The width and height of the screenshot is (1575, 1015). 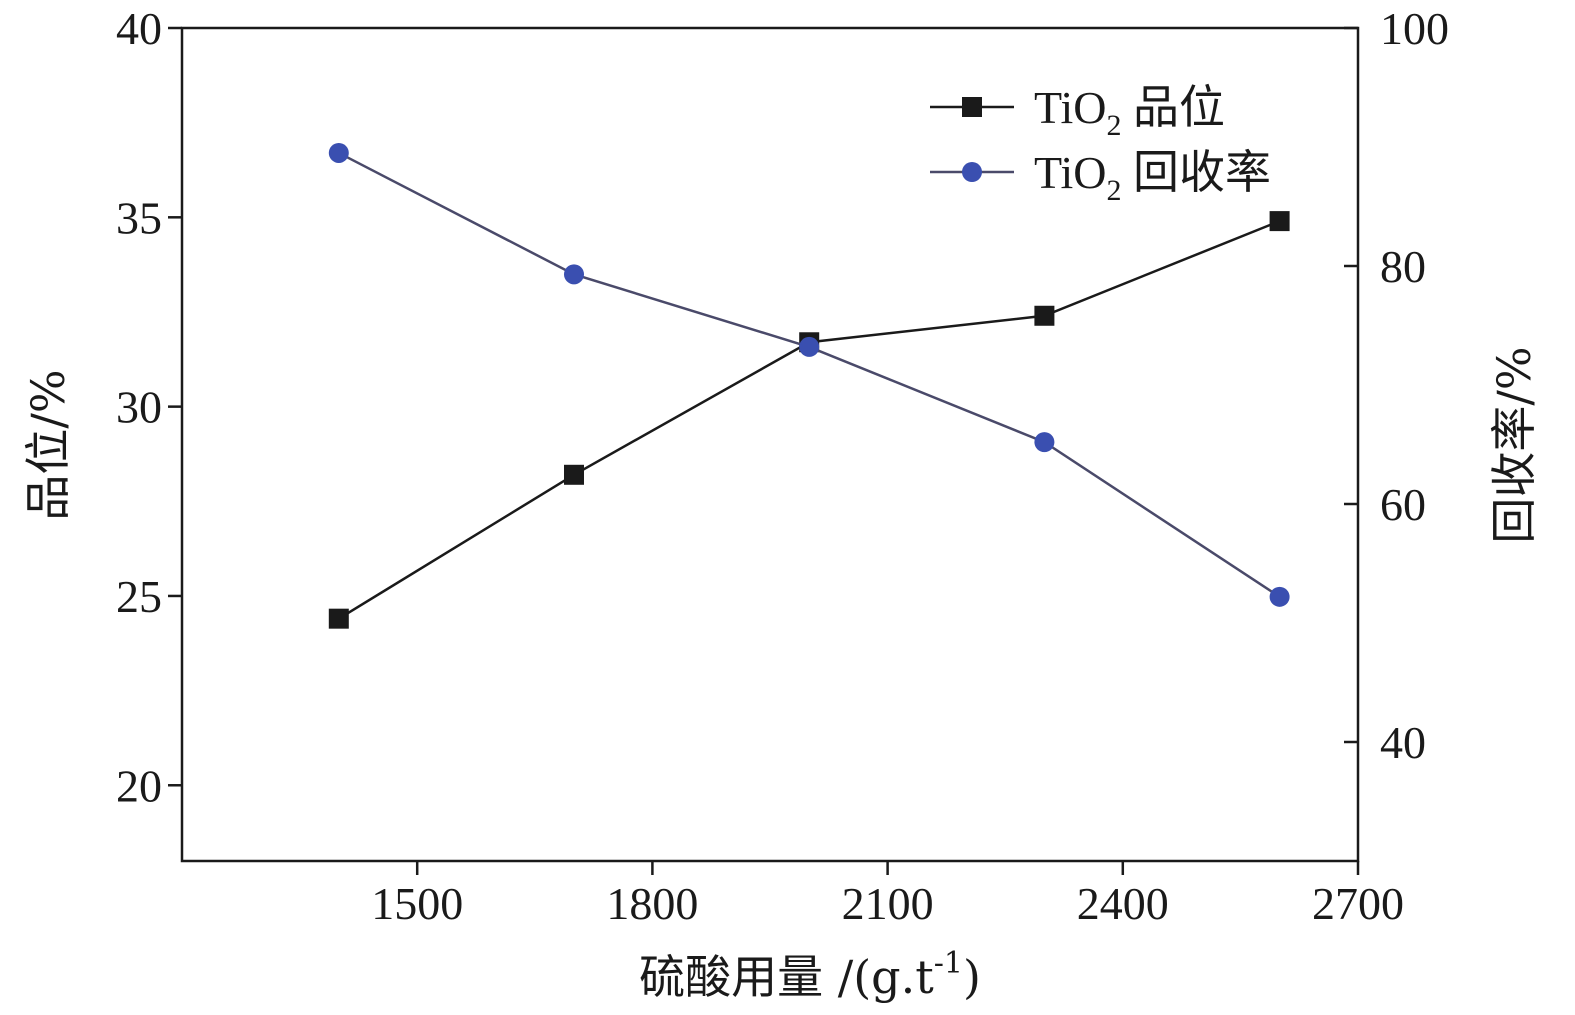 I want to click on right-y-axis-title: 回收率/%, so click(x=1514, y=444).